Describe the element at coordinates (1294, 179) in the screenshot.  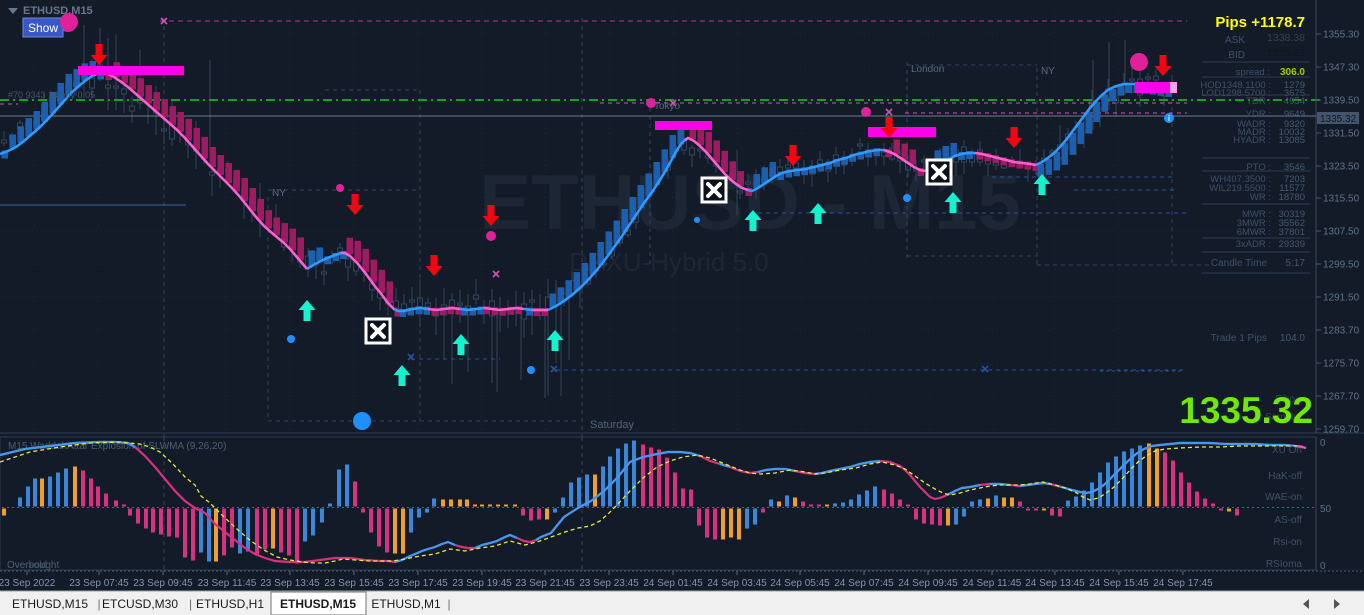
I see `svg-text: 7203` at that location.